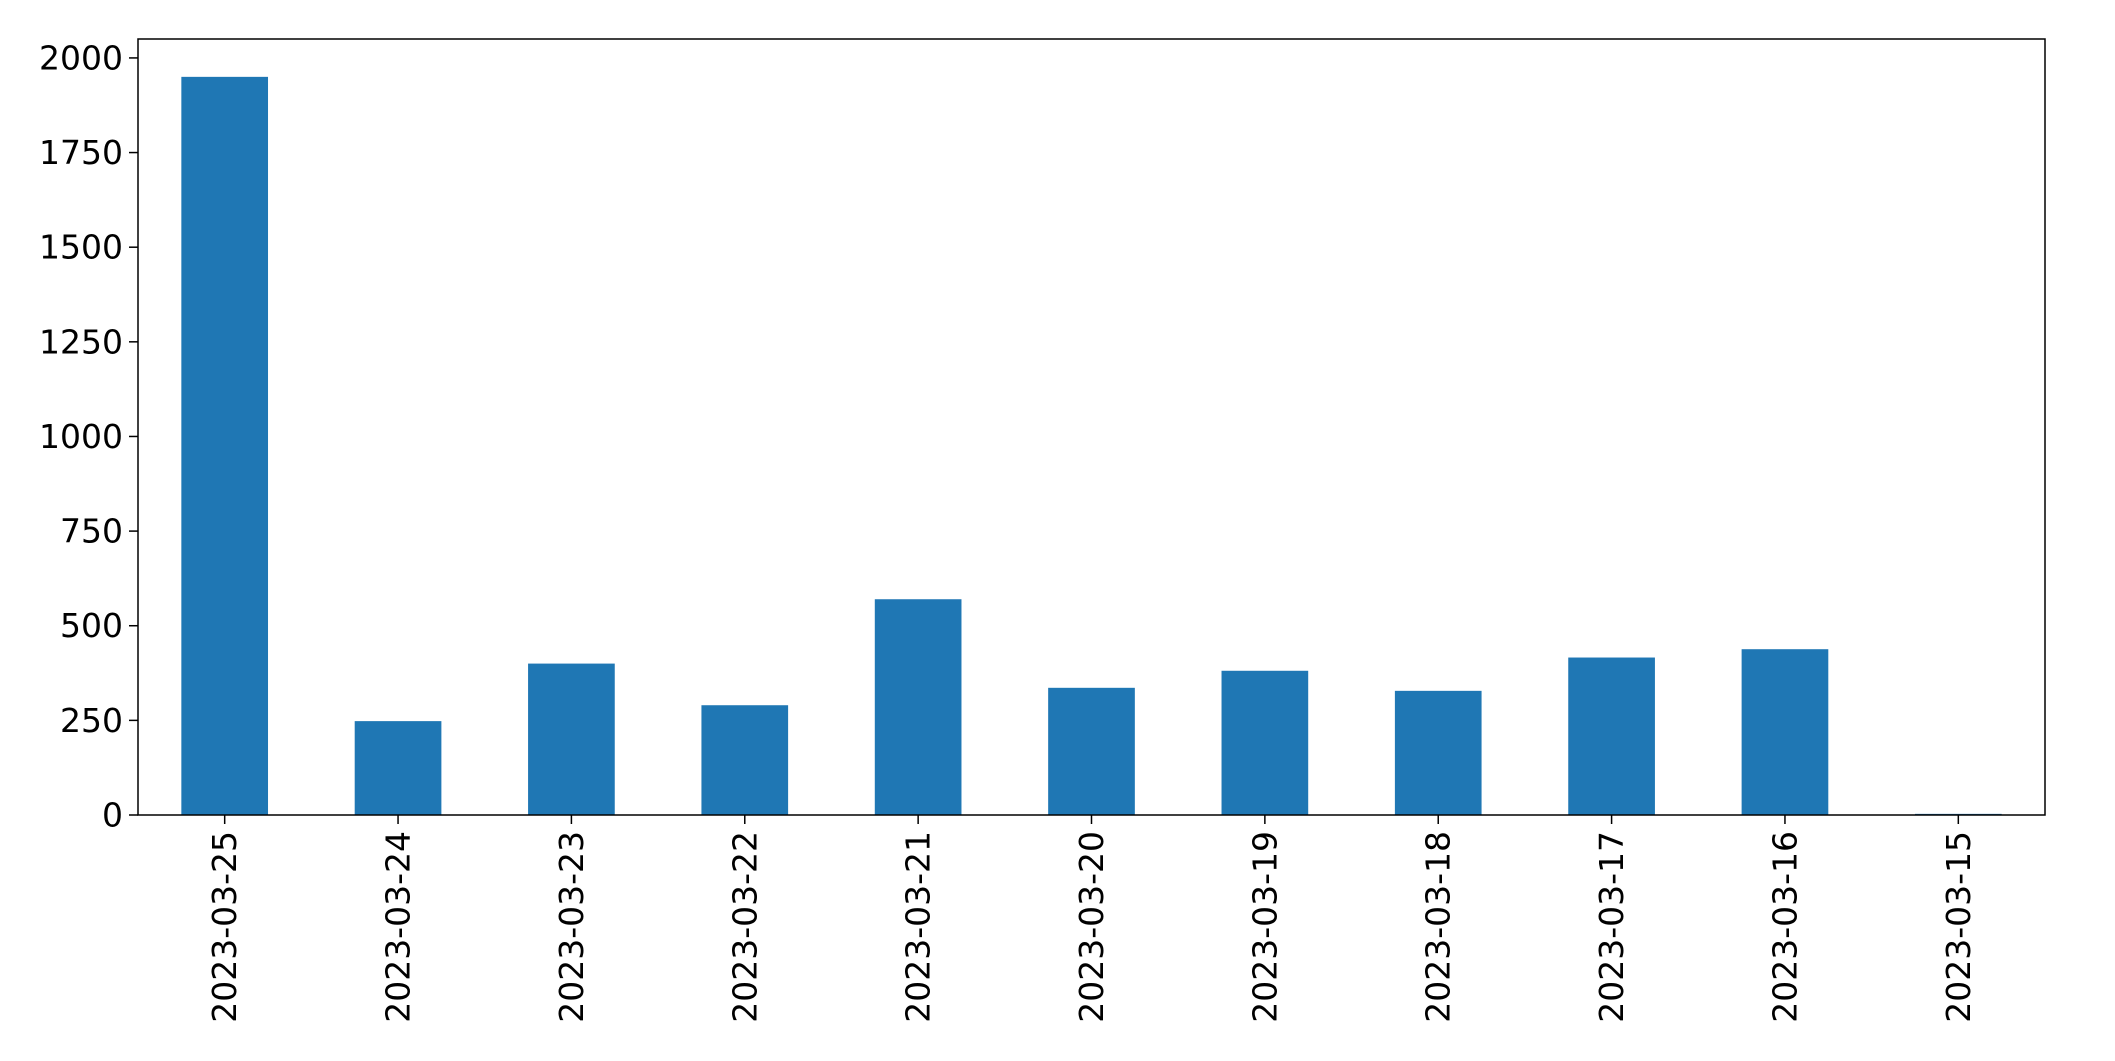  What do you see at coordinates (1784, 927) in the screenshot?
I see `x-tick-label: 2023-03-16` at bounding box center [1784, 927].